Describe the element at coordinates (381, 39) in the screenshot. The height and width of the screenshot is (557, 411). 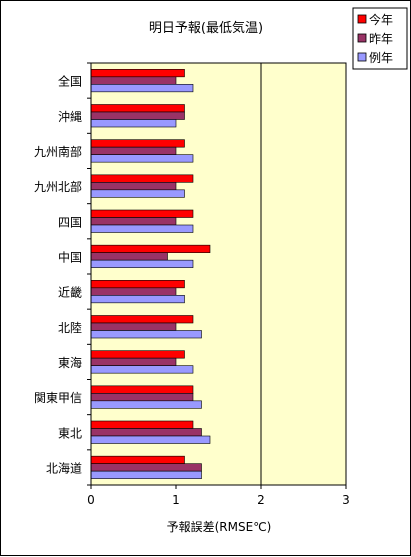
I see `legend-label-2: 昨年` at that location.